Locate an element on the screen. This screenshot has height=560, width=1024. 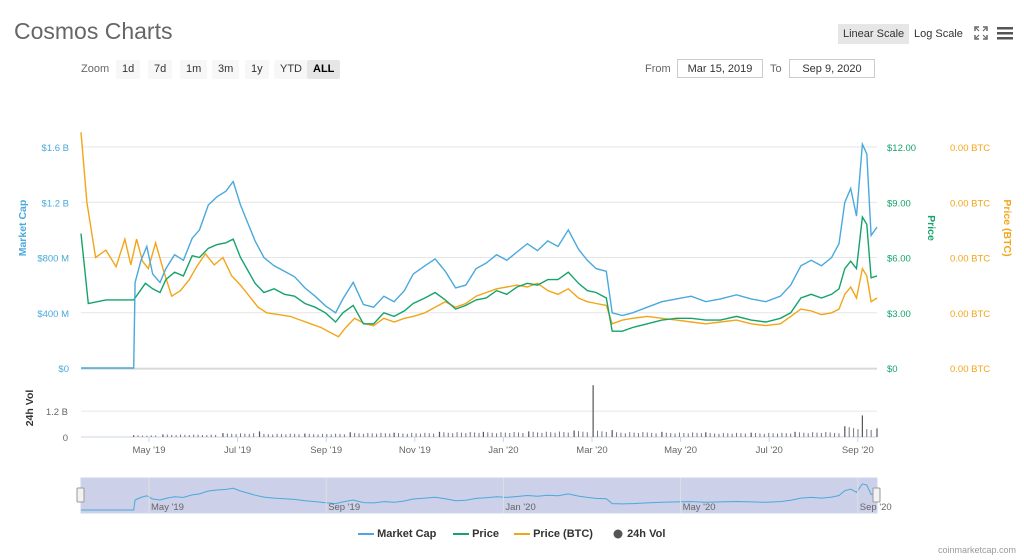
zoom-3m-button: 3m is located at coordinates (226, 69).